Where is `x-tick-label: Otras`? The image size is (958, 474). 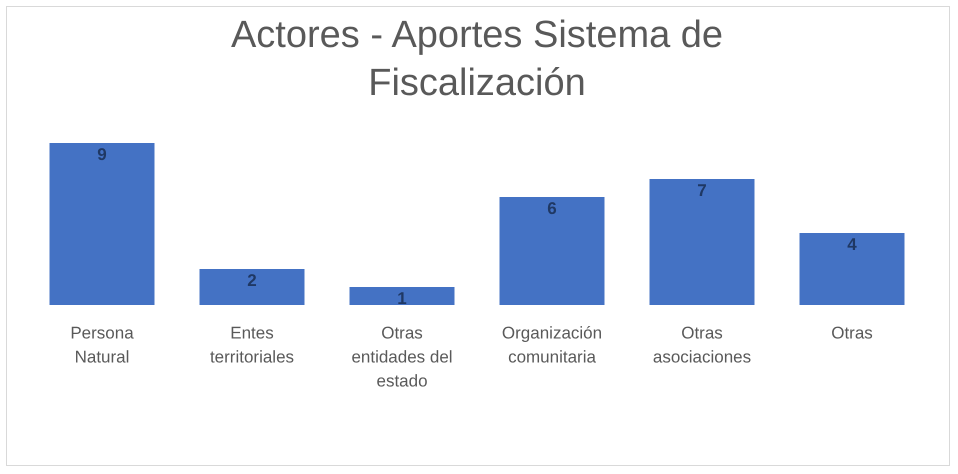
x-tick-label: Otras is located at coordinates (852, 333).